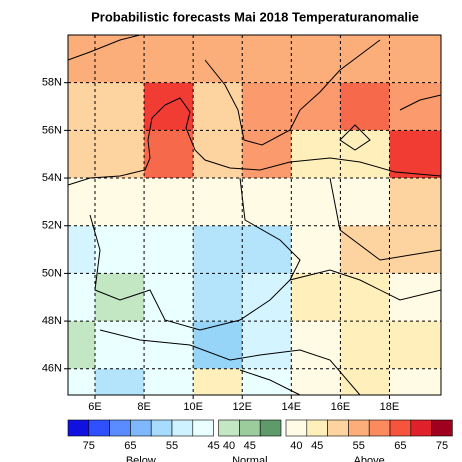  I want to click on y-tick-label: 52N, so click(52, 226).